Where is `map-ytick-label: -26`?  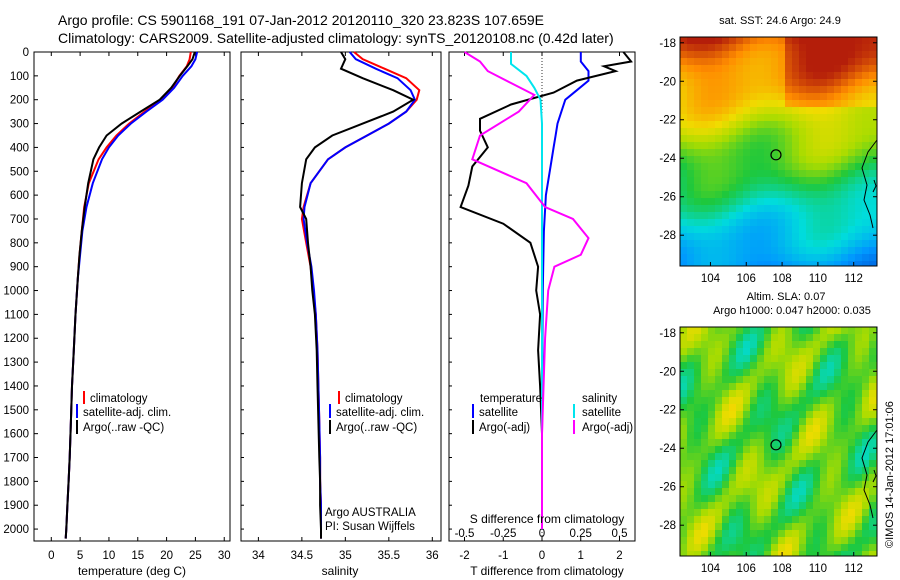 map-ytick-label: -26 is located at coordinates (667, 198).